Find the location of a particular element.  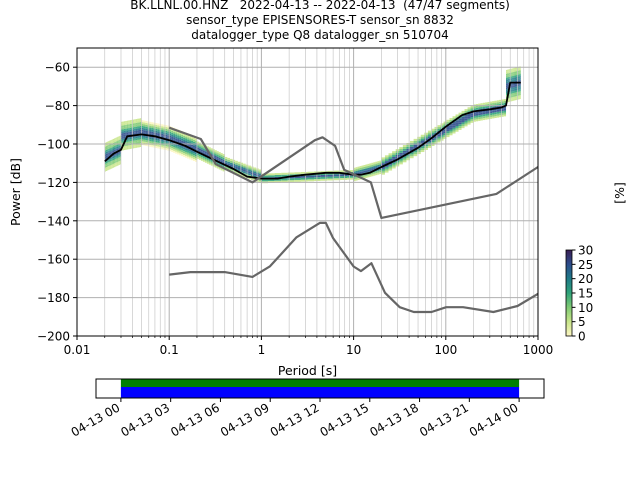

colorbar-label: [%] is located at coordinates (619, 193).